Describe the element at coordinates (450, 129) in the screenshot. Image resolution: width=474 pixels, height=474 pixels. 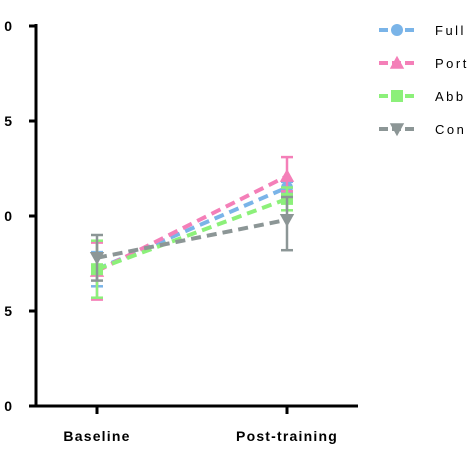
I see `legend-label: Con` at that location.